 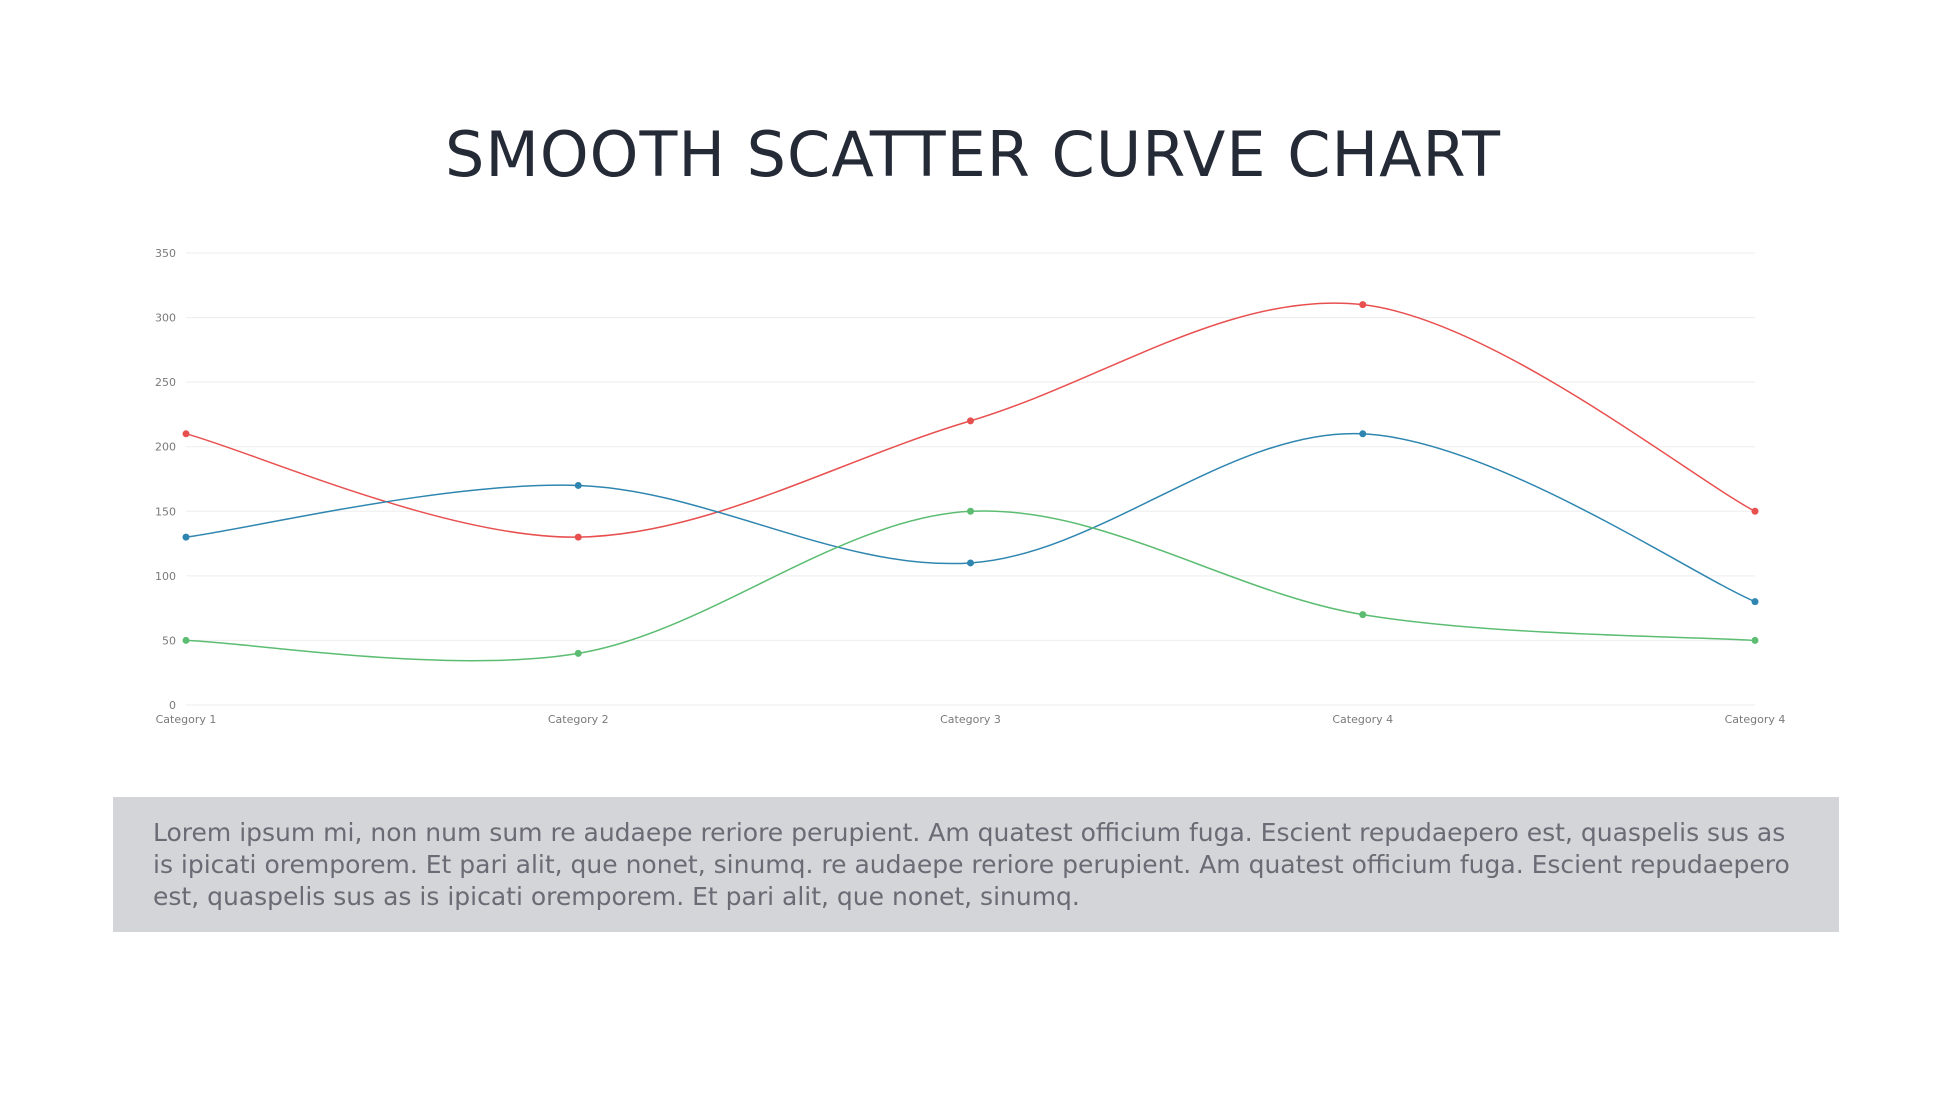 I want to click on x-tick-label: Category 3, so click(x=970, y=719).